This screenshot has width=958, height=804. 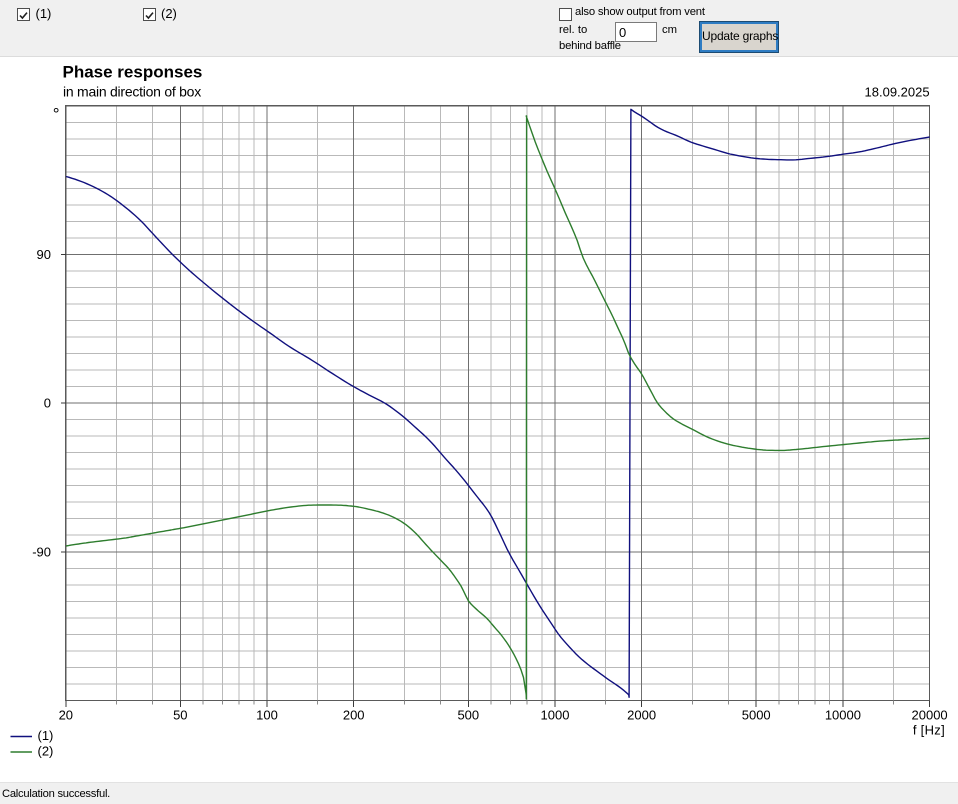 I want to click on svg-text: f [Hz], so click(x=929, y=730).